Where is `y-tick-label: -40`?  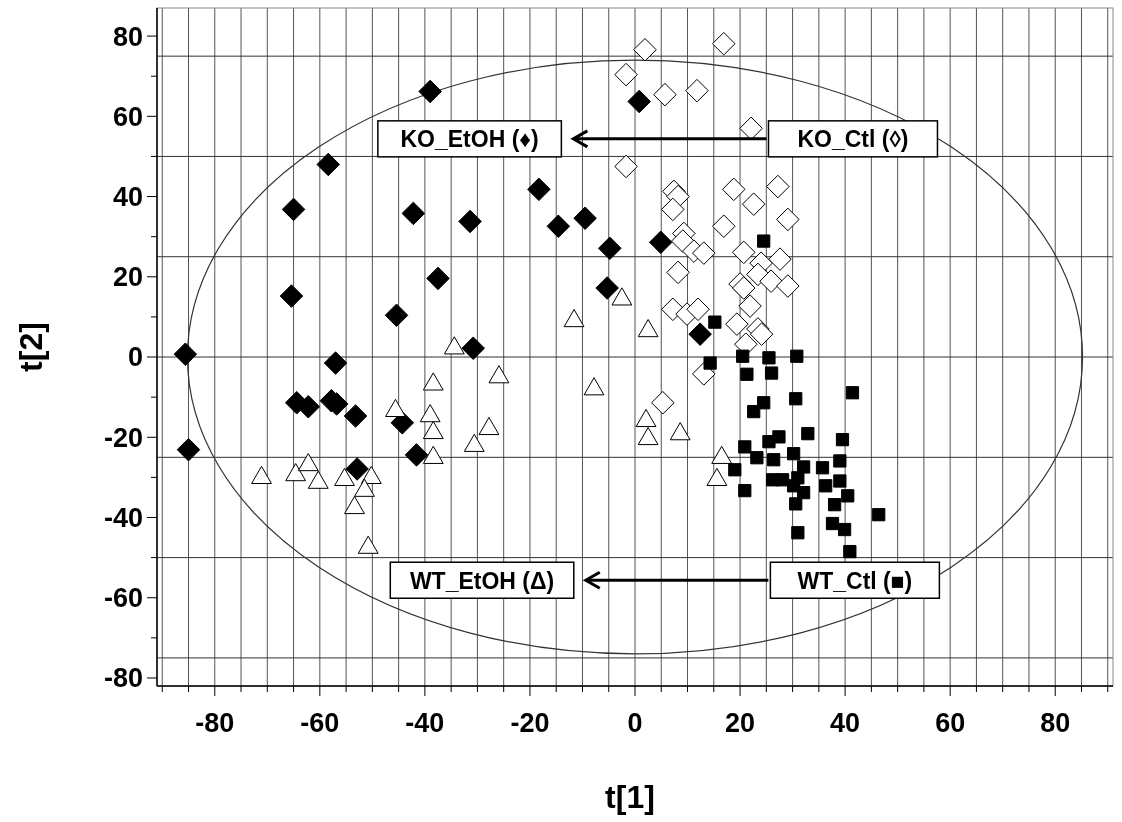
y-tick-label: -40 is located at coordinates (123, 517).